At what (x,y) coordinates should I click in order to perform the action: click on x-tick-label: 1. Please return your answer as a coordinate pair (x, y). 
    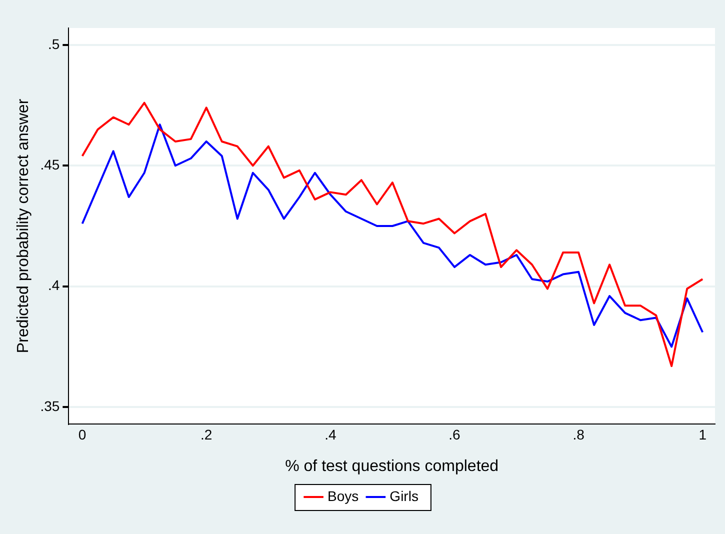
    Looking at the image, I should click on (702, 434).